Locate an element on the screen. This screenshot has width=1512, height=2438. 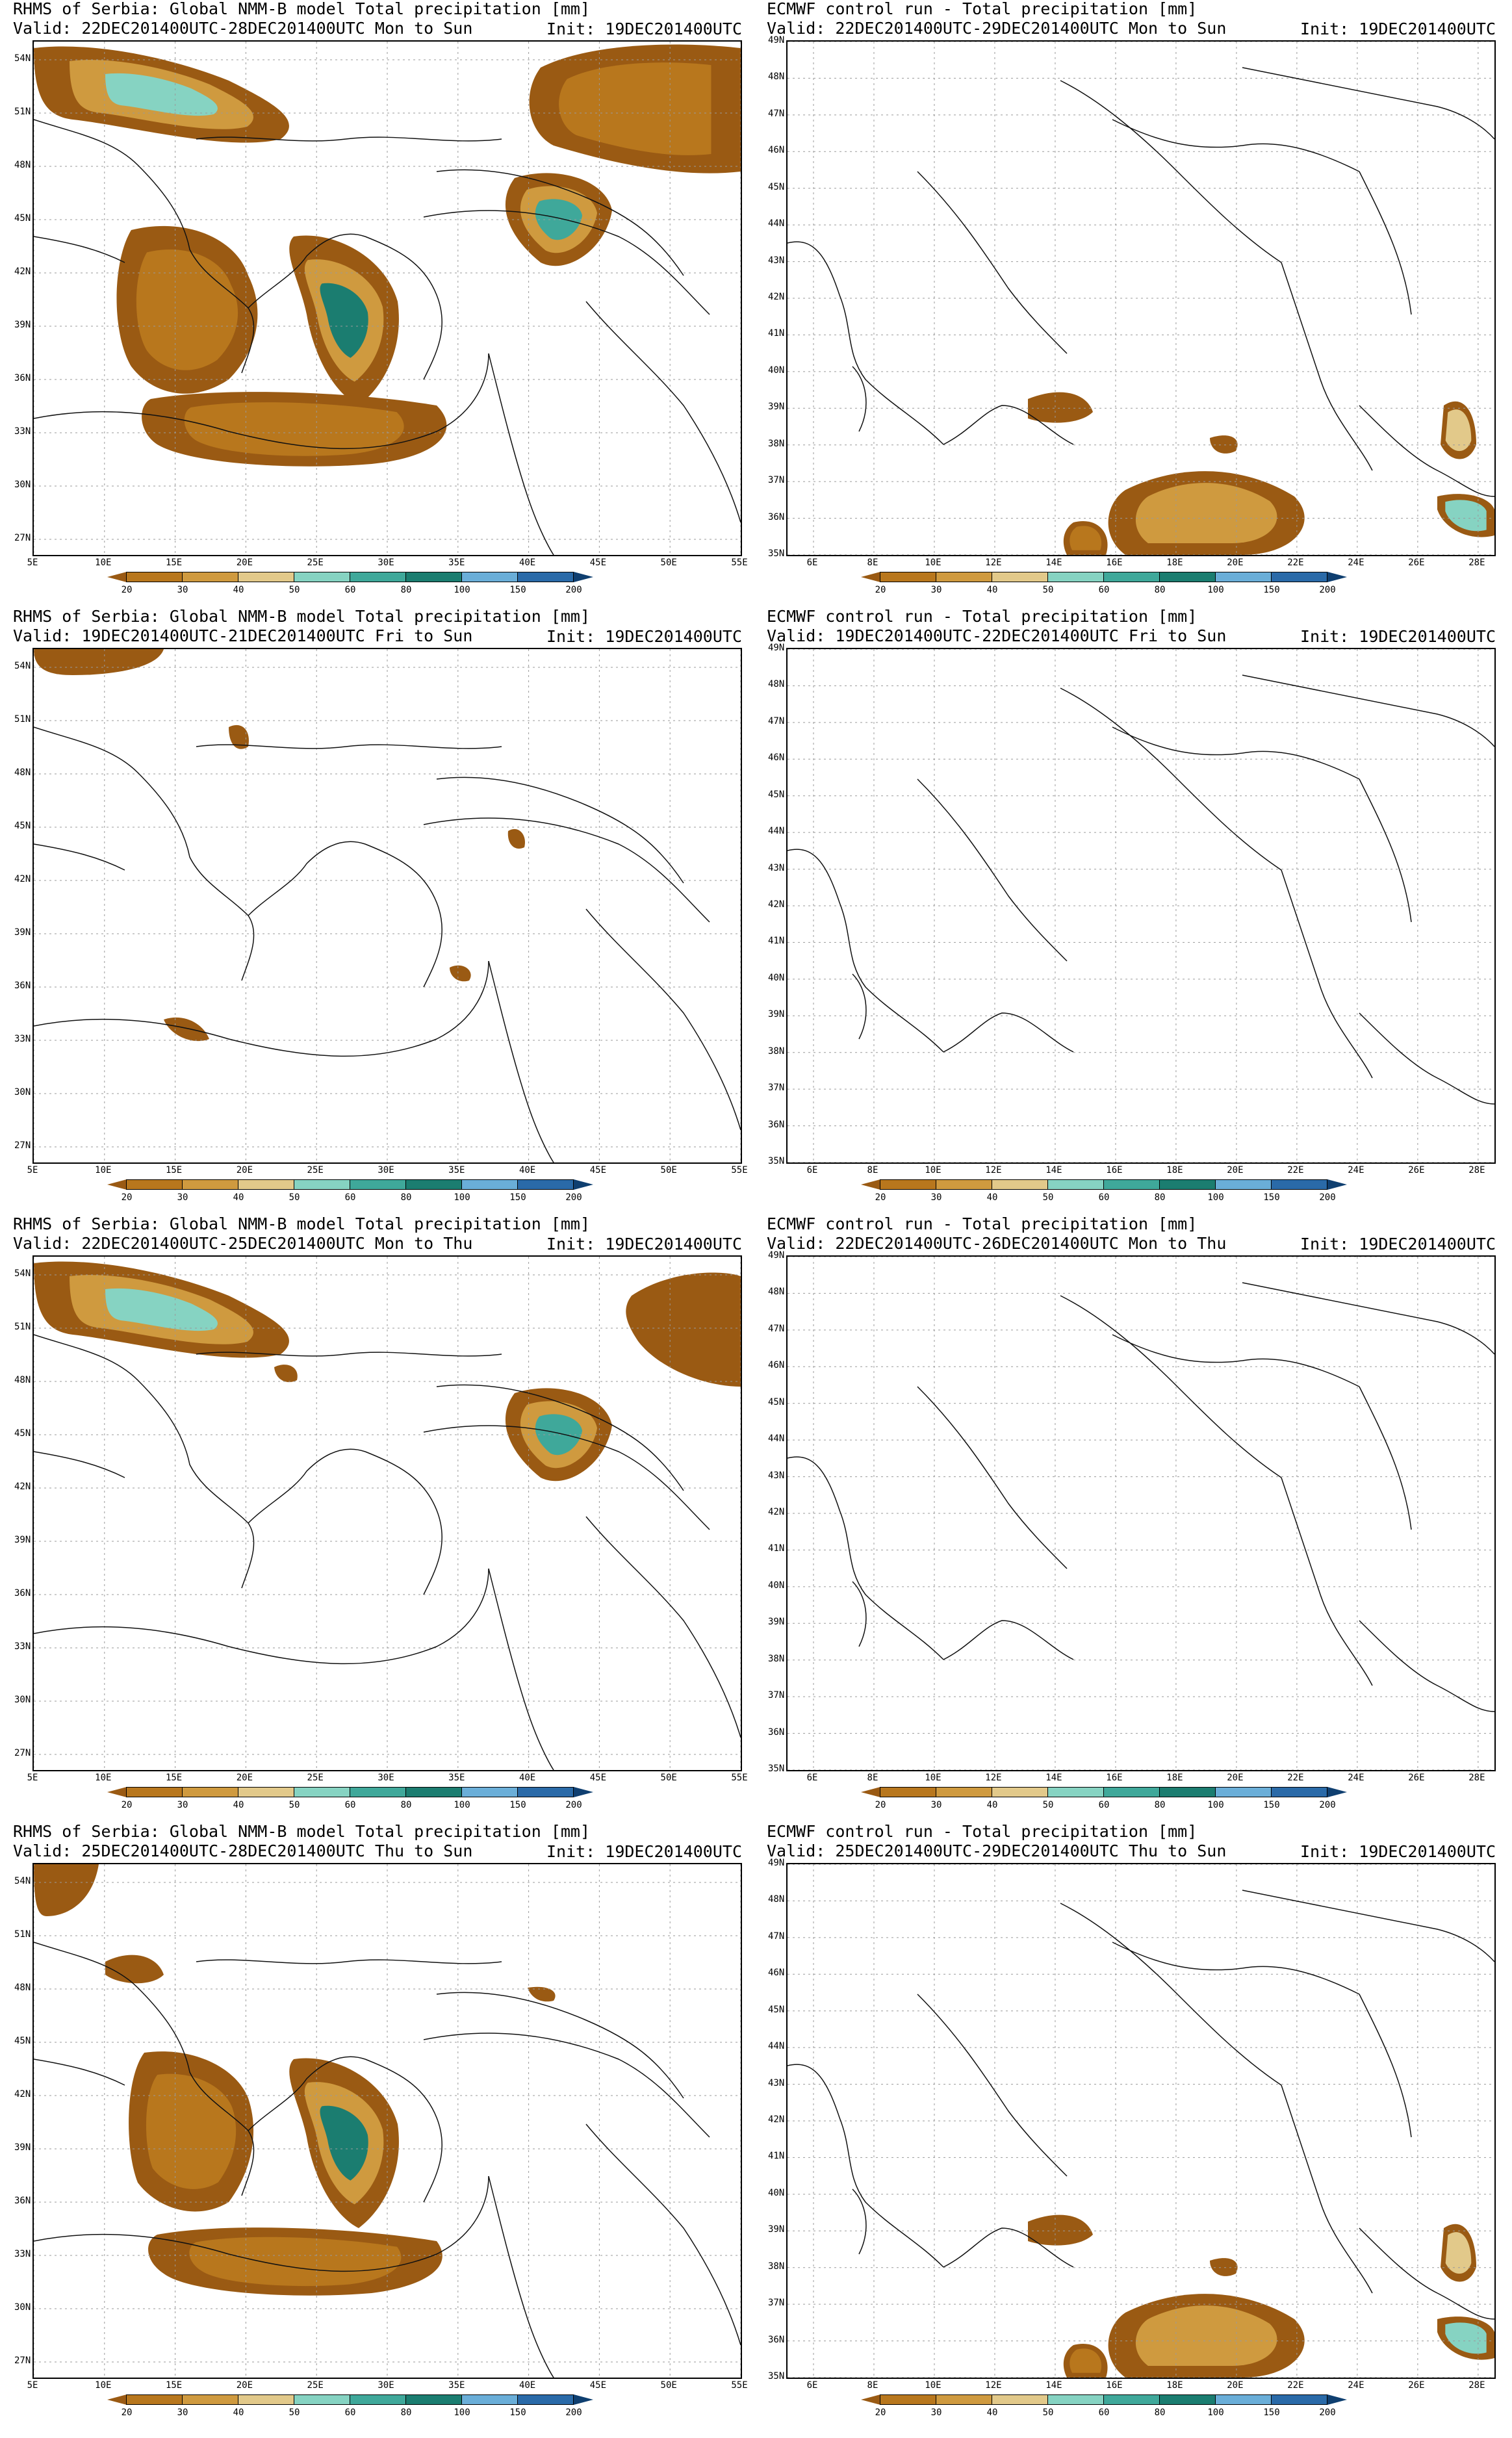
longitude-tick-label: 30E is located at coordinates (386, 1778).